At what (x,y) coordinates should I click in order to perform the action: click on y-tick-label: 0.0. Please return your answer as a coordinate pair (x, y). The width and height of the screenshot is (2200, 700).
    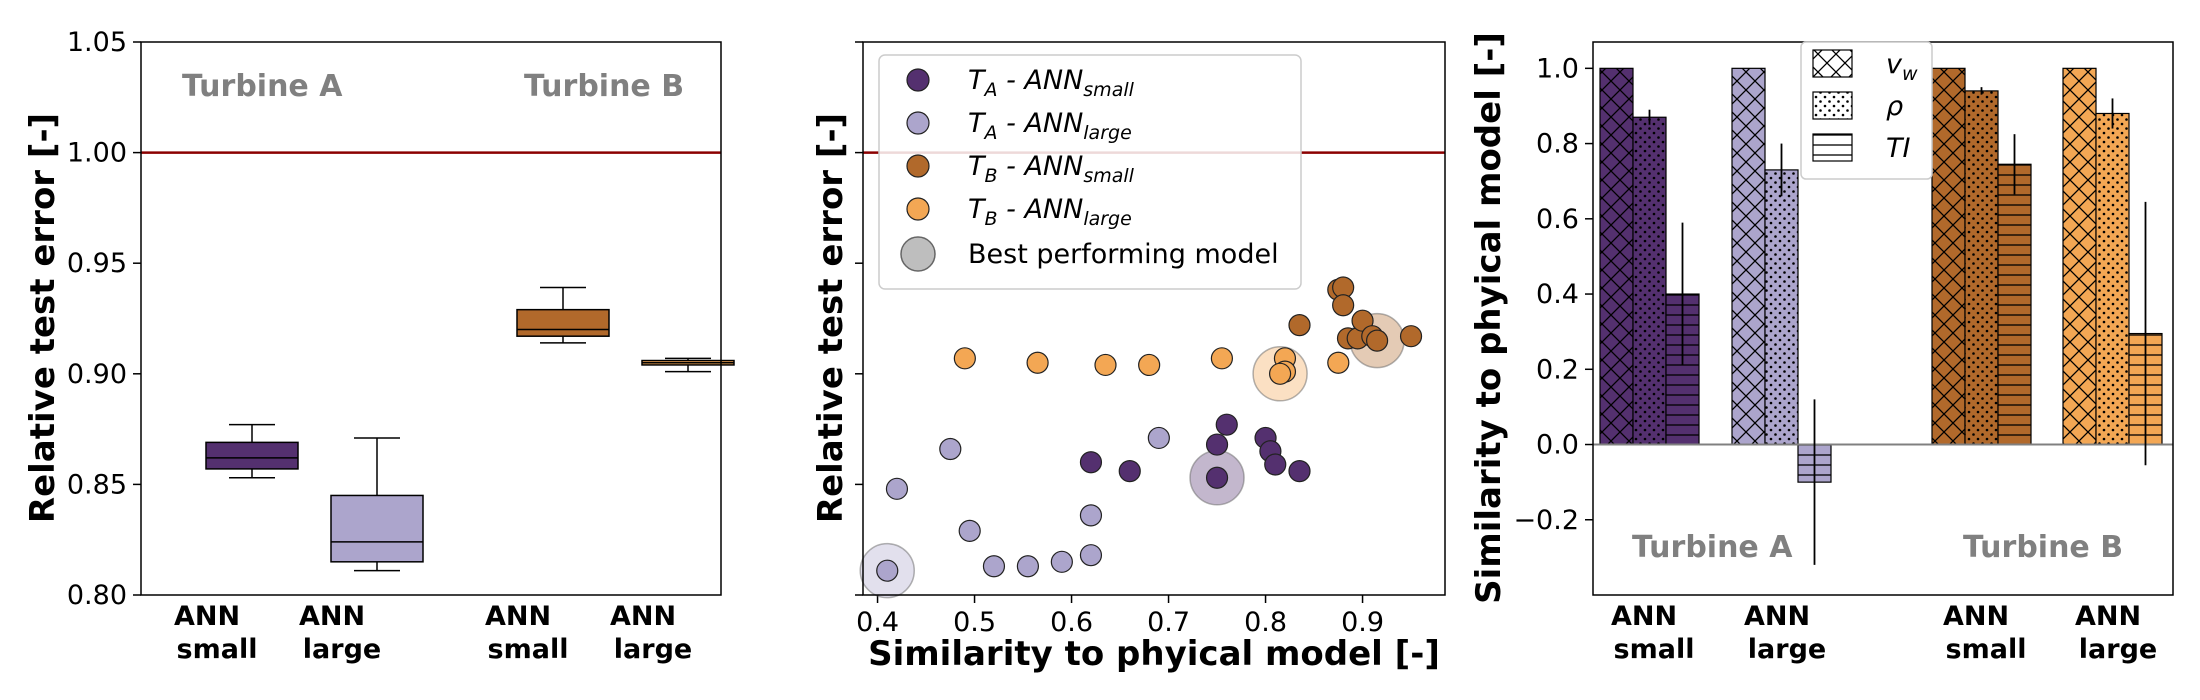
    Looking at the image, I should click on (1557, 445).